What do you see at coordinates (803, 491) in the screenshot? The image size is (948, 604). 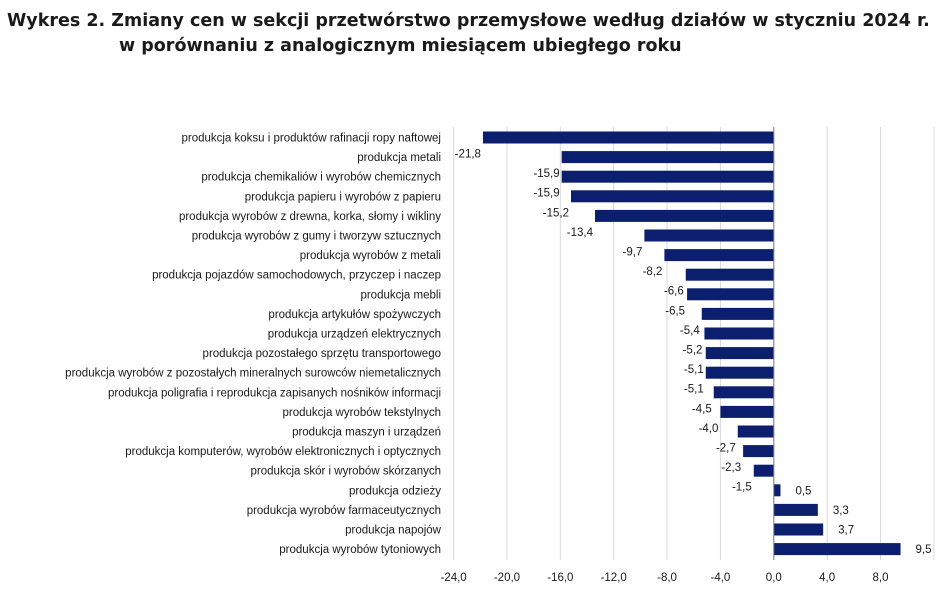 I see `data-label: 0,5` at bounding box center [803, 491].